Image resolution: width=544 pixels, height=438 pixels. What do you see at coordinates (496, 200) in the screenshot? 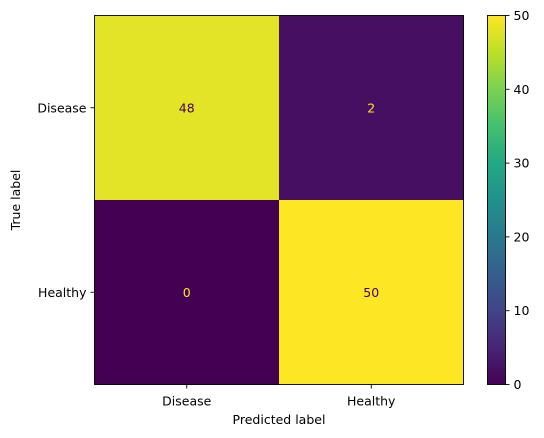
I see `colorbar` at bounding box center [496, 200].